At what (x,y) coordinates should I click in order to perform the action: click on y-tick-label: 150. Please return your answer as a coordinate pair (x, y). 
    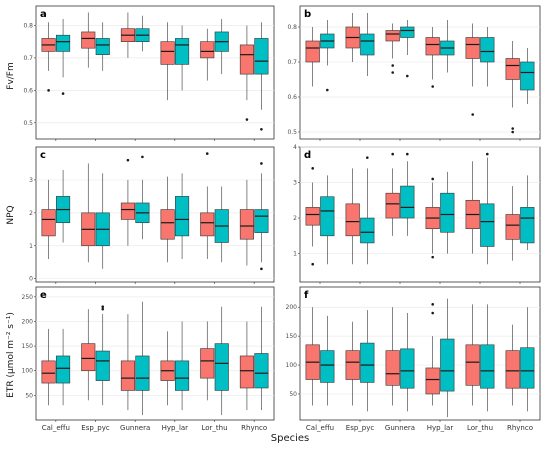
    Looking at the image, I should click on (292, 336).